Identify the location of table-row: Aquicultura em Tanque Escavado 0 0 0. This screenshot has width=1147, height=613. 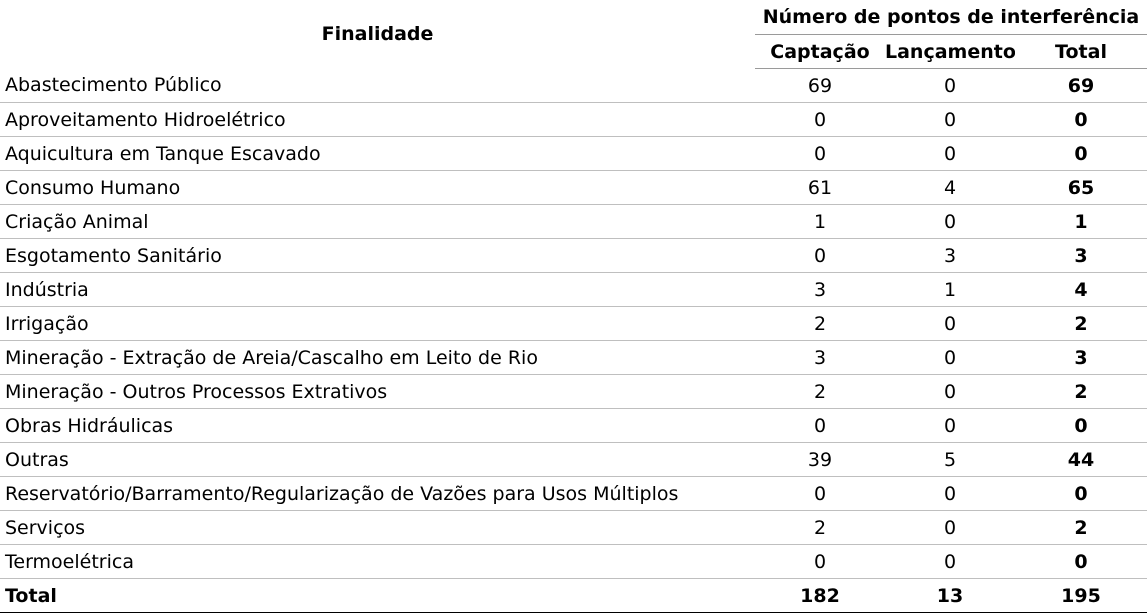
(573, 153).